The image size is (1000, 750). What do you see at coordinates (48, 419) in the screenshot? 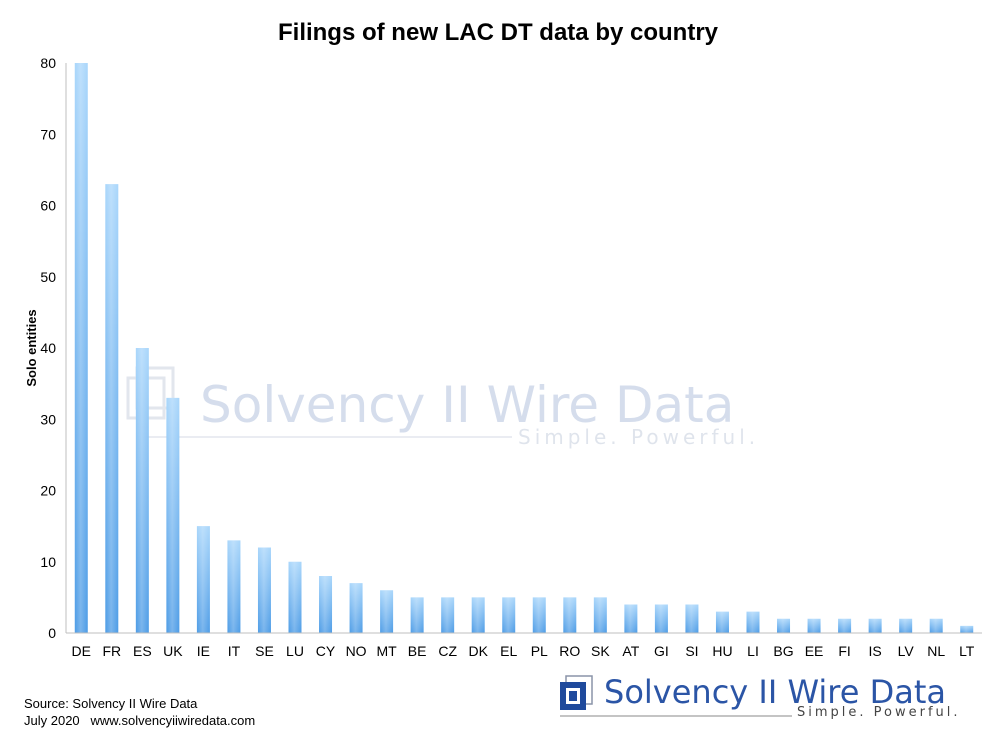
I see `y-tick-label: 30` at bounding box center [48, 419].